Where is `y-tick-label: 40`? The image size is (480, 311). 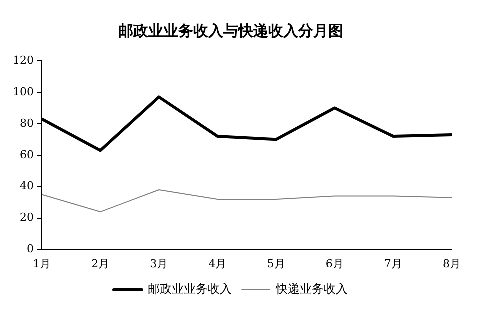 y-tick-label: 40 is located at coordinates (27, 186).